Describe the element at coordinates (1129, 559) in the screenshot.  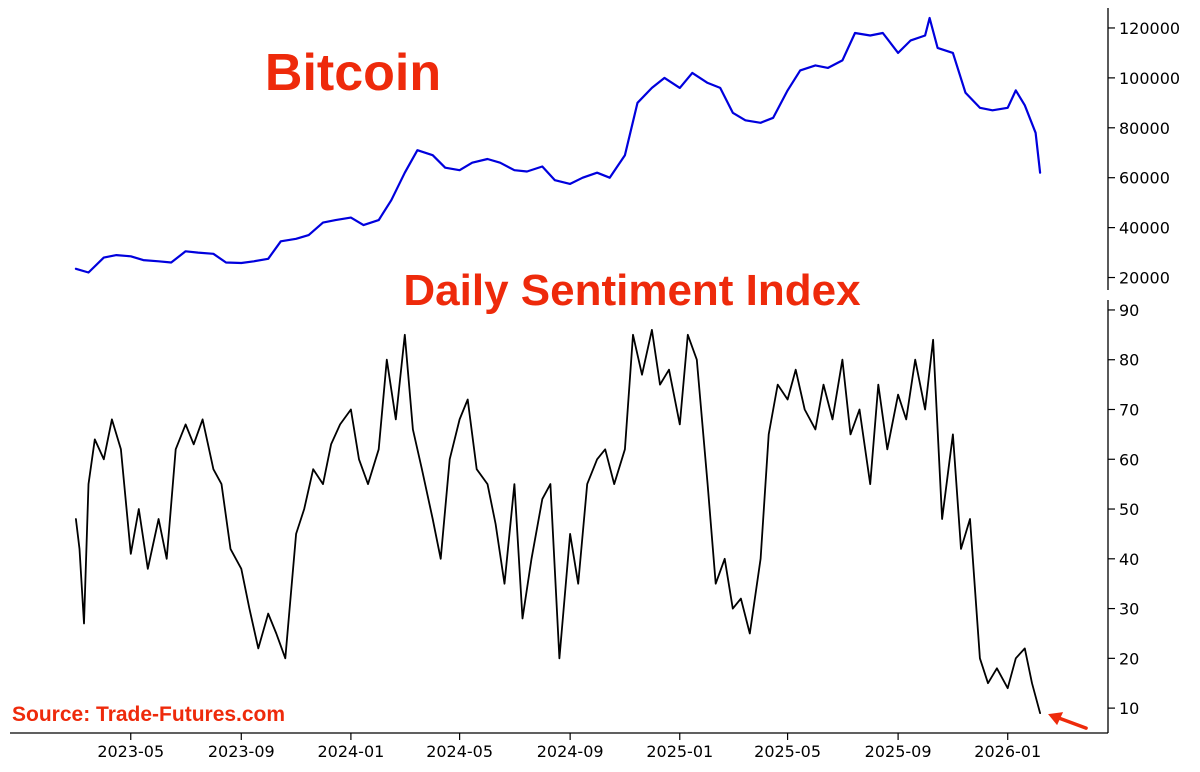
I see `sentiment-y-tick-label: 40` at that location.